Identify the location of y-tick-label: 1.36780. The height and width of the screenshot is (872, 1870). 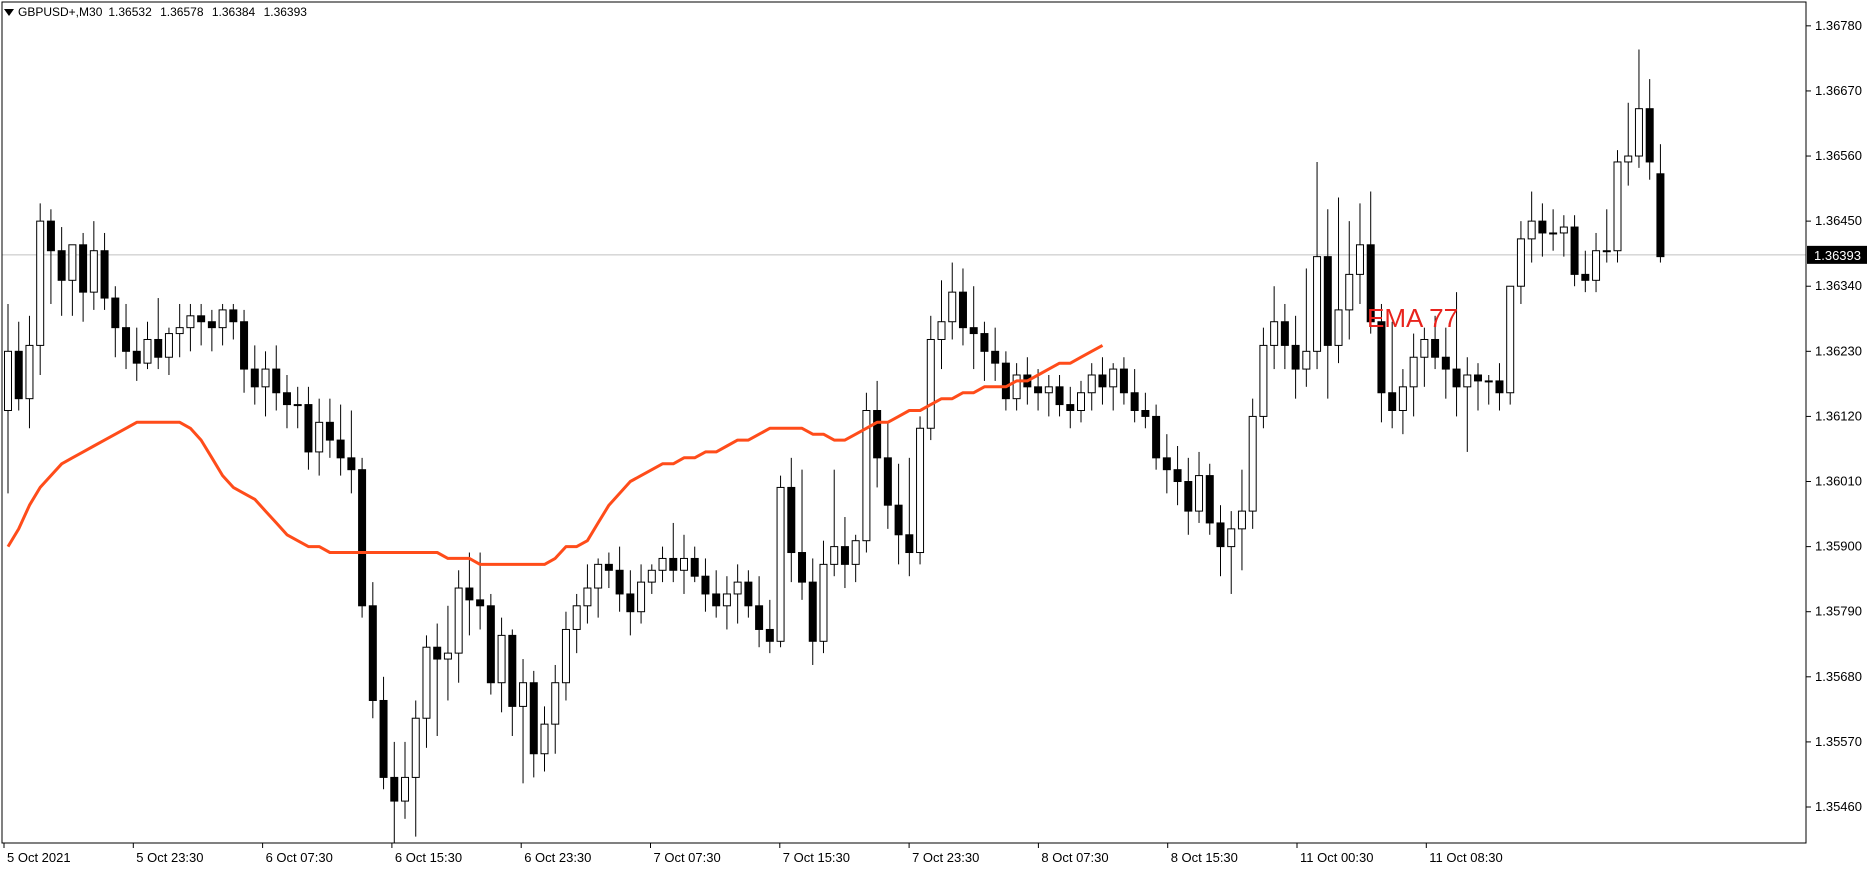
(1838, 25).